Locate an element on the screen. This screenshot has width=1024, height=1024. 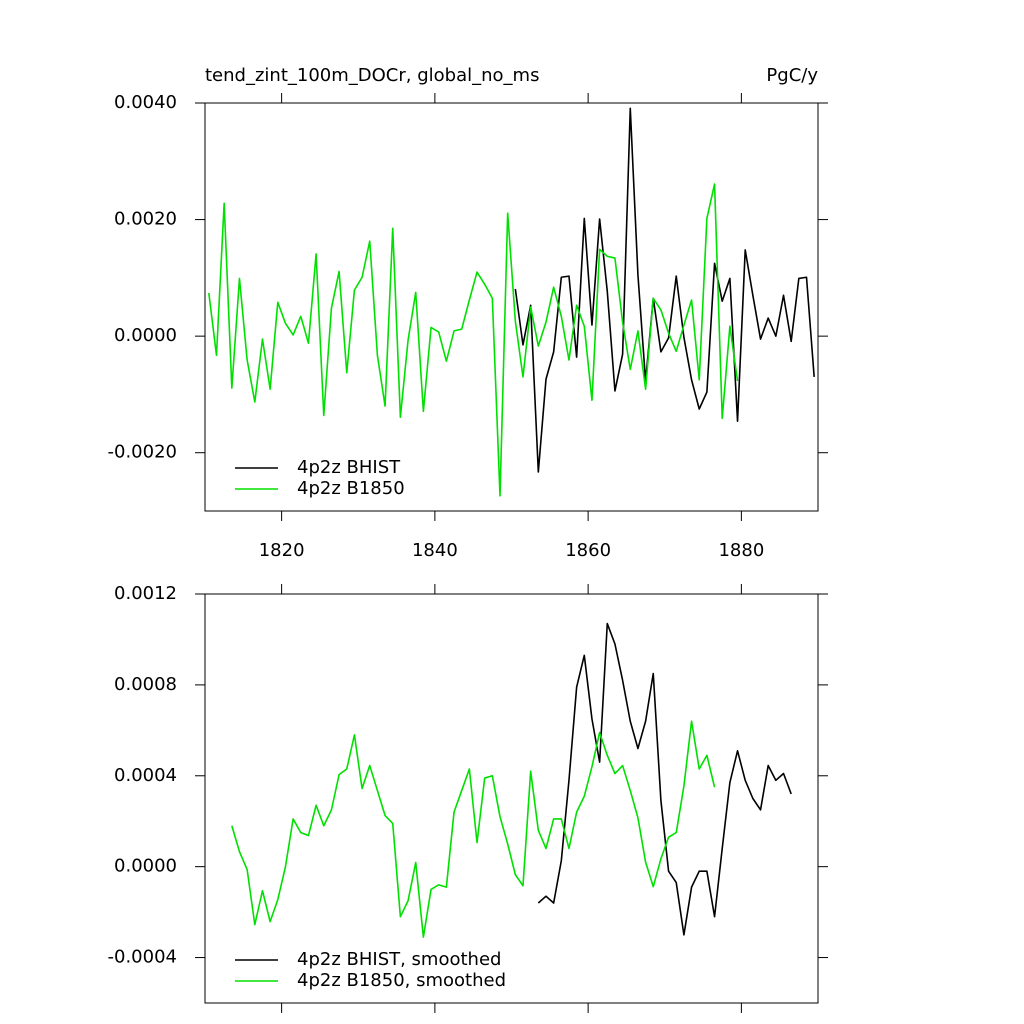
legend-label: 4p2z BHIST, smoothed is located at coordinates (399, 959).